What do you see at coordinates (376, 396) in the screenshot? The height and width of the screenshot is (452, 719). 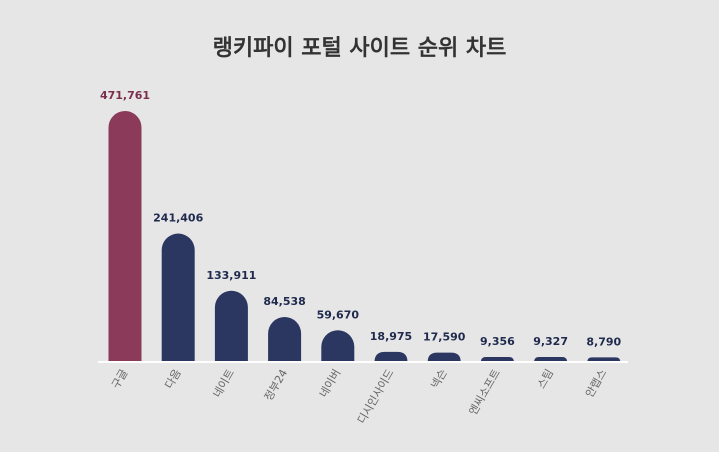 I see `category-label-6: 디시인사이드` at bounding box center [376, 396].